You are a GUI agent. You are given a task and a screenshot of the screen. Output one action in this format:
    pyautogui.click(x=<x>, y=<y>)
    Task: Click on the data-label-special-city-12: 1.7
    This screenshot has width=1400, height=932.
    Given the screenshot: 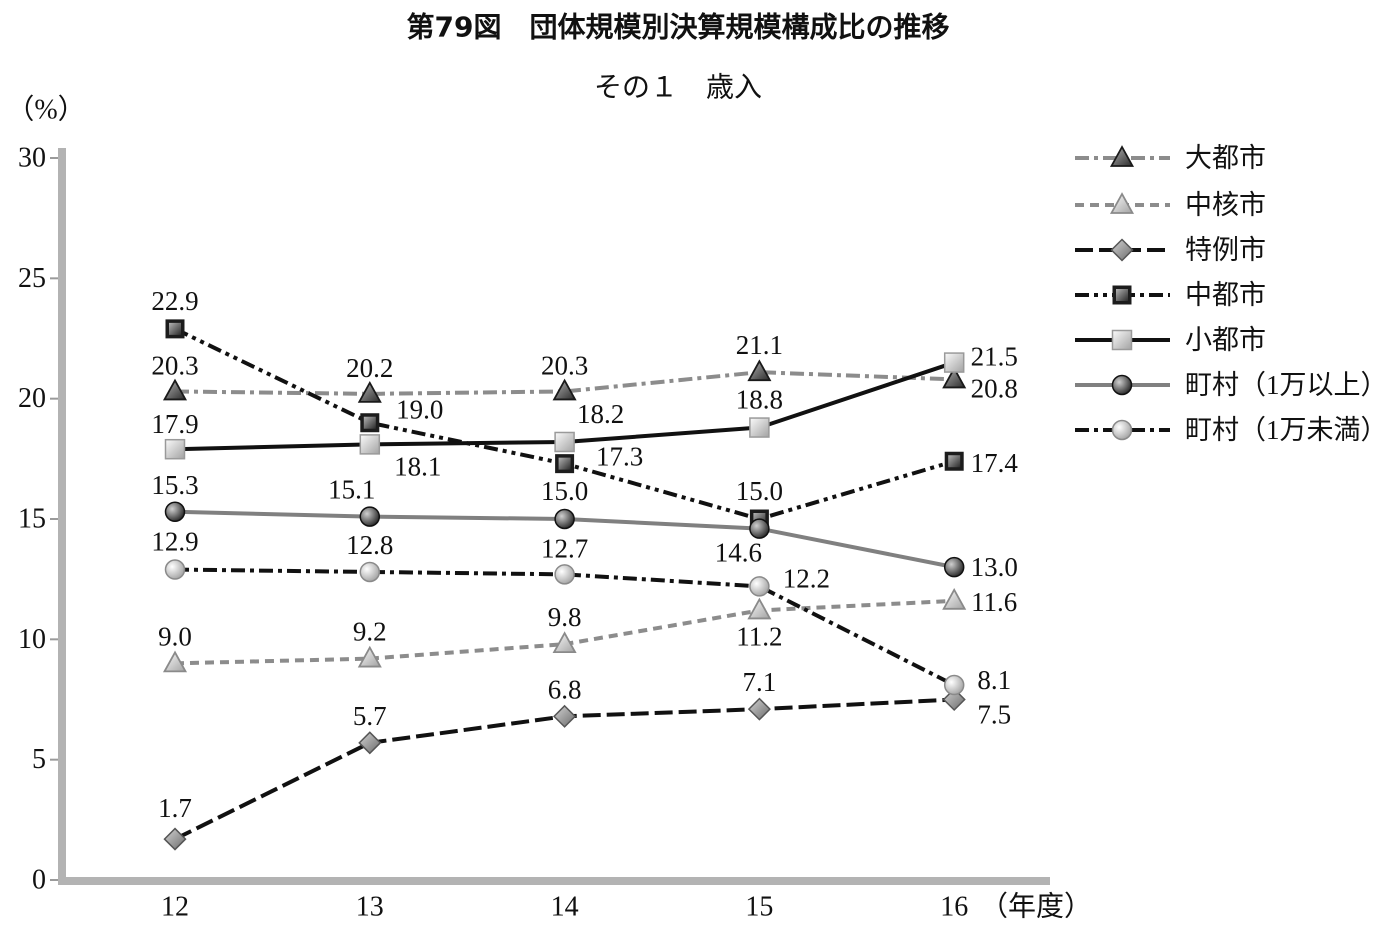 What is the action you would take?
    pyautogui.click(x=175, y=808)
    